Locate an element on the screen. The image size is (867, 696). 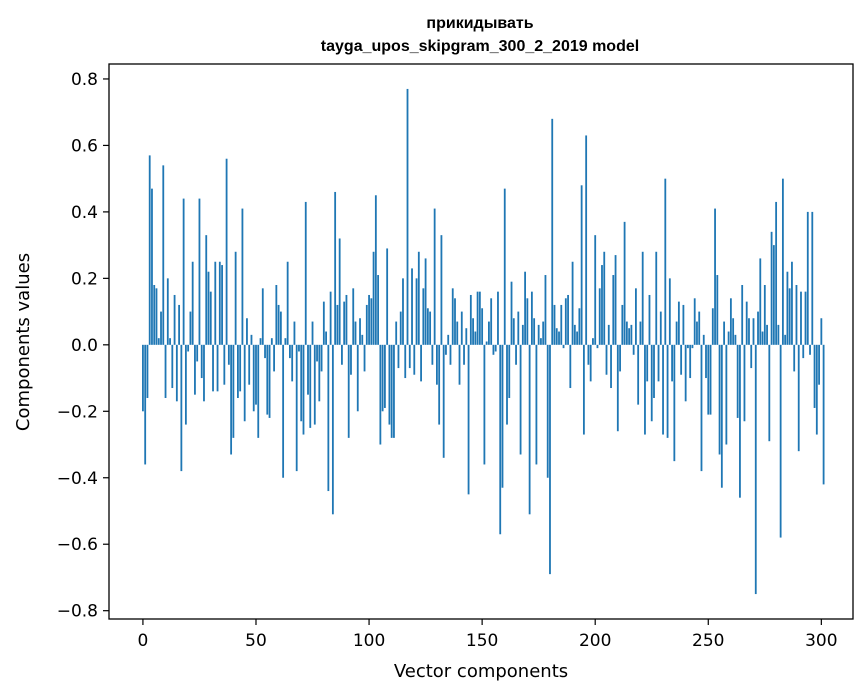
chart-title-line-2: tayga_upos_skipgram_300_2_2019 model is located at coordinates (480, 46).